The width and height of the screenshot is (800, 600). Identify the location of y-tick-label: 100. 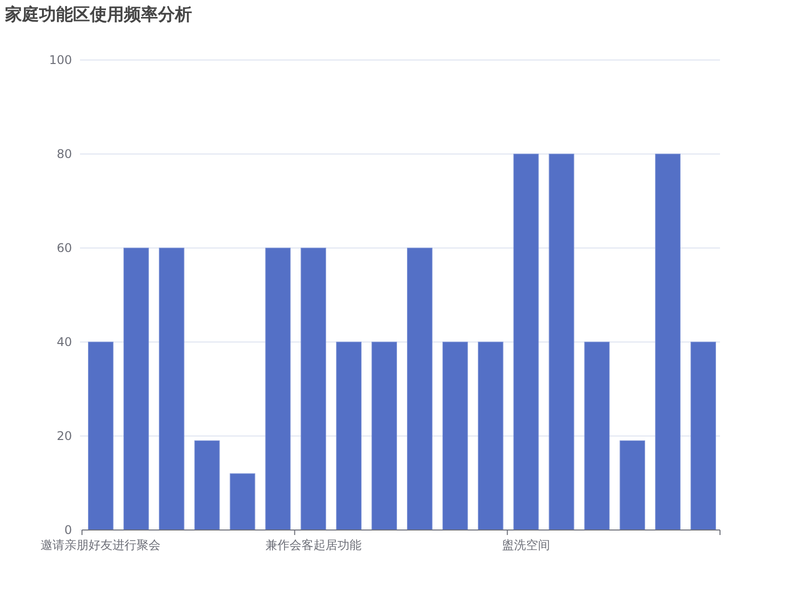
(60, 59).